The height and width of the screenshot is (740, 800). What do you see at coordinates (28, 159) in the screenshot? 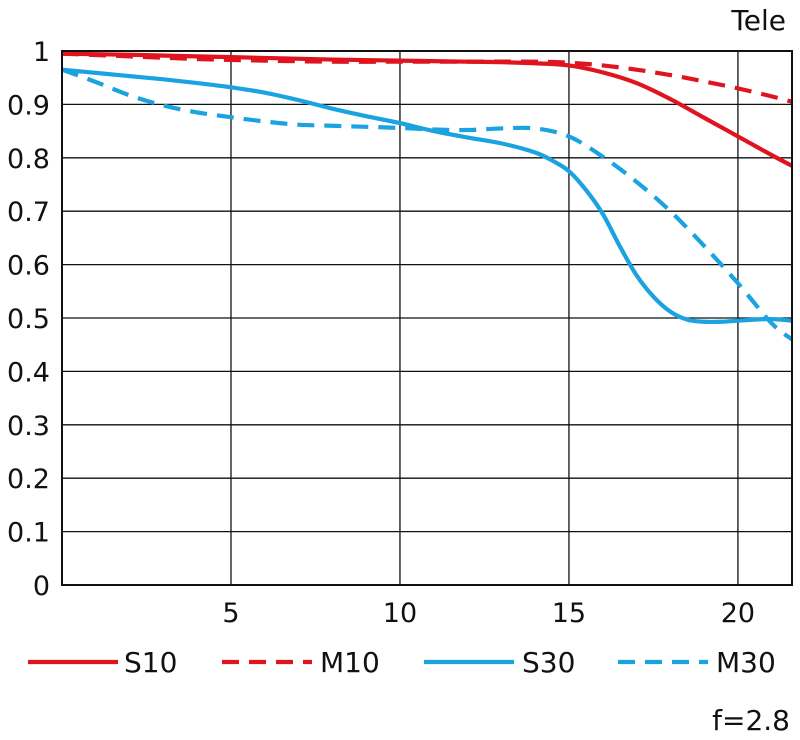
I see `y-tick-label: 0.8` at bounding box center [28, 159].